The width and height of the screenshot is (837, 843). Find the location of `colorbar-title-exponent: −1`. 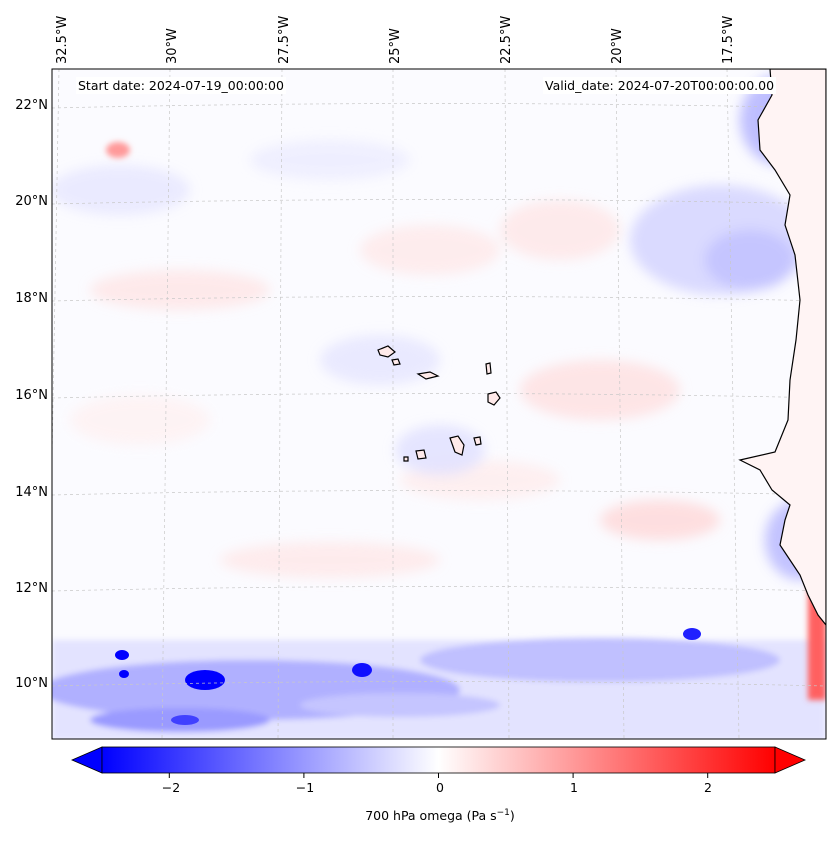

colorbar-title-exponent: −1 is located at coordinates (503, 813).